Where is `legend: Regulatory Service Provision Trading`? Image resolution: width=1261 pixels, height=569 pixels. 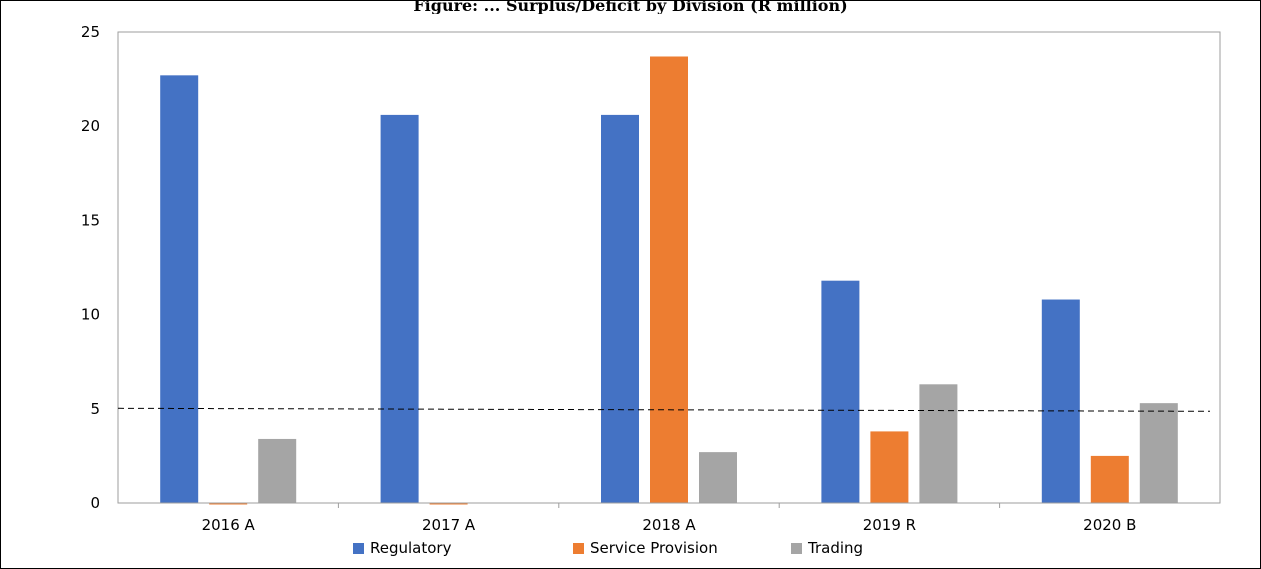 legend: Regulatory Service Provision Trading is located at coordinates (608, 548).